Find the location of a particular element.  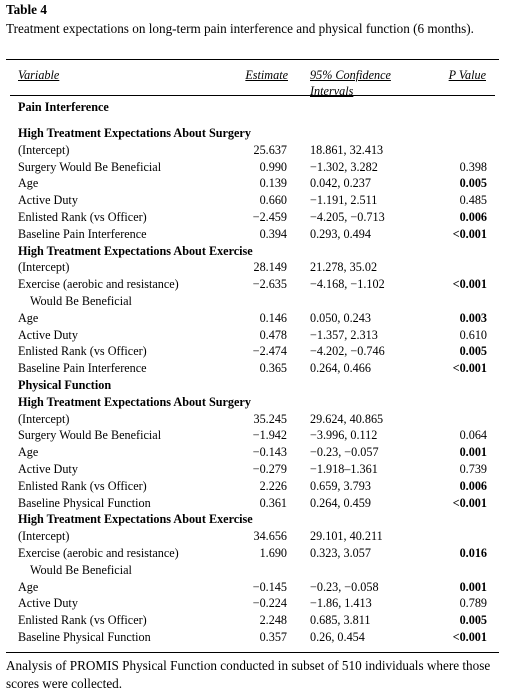

cell-estimate: −0.145 is located at coordinates (269, 586).